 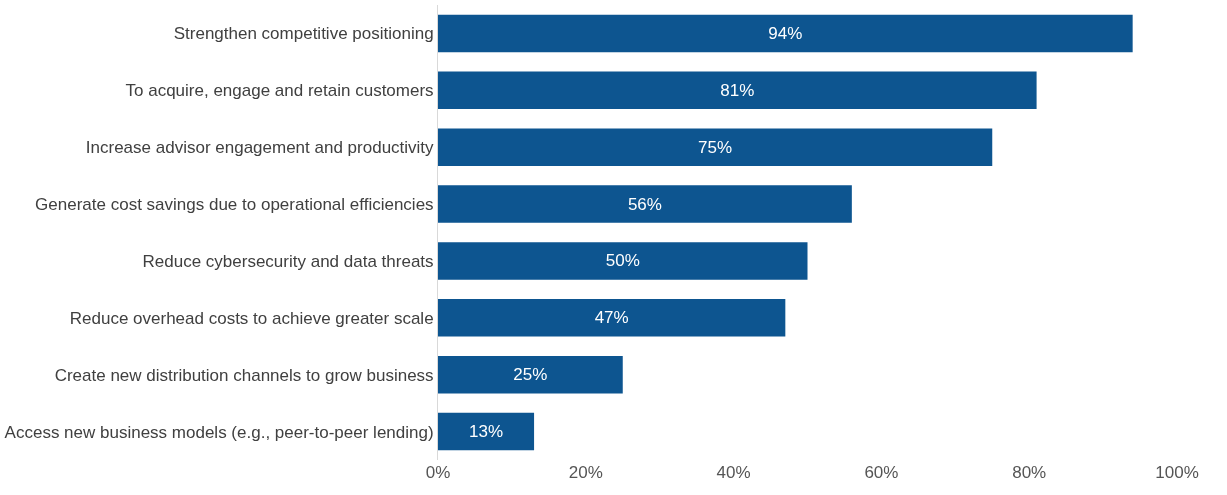 I want to click on data-label: 47%, so click(x=611, y=318).